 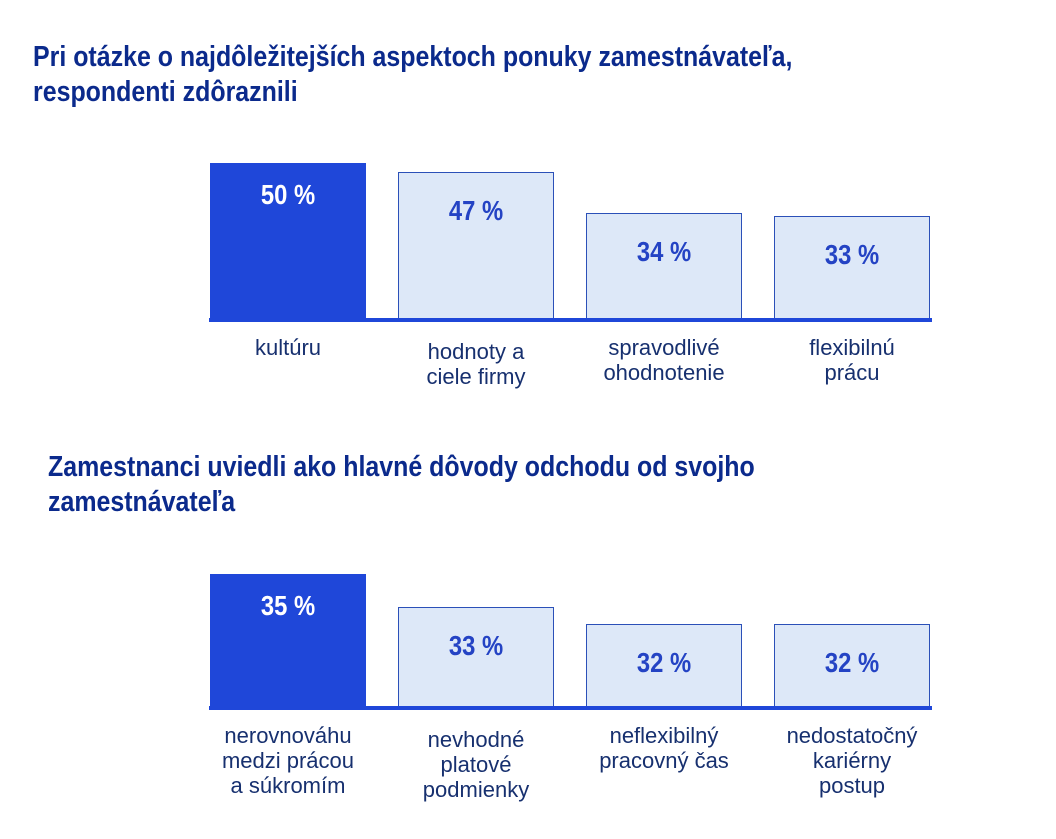 I want to click on category-label: neflexibilný pracovný čas, so click(x=664, y=748).